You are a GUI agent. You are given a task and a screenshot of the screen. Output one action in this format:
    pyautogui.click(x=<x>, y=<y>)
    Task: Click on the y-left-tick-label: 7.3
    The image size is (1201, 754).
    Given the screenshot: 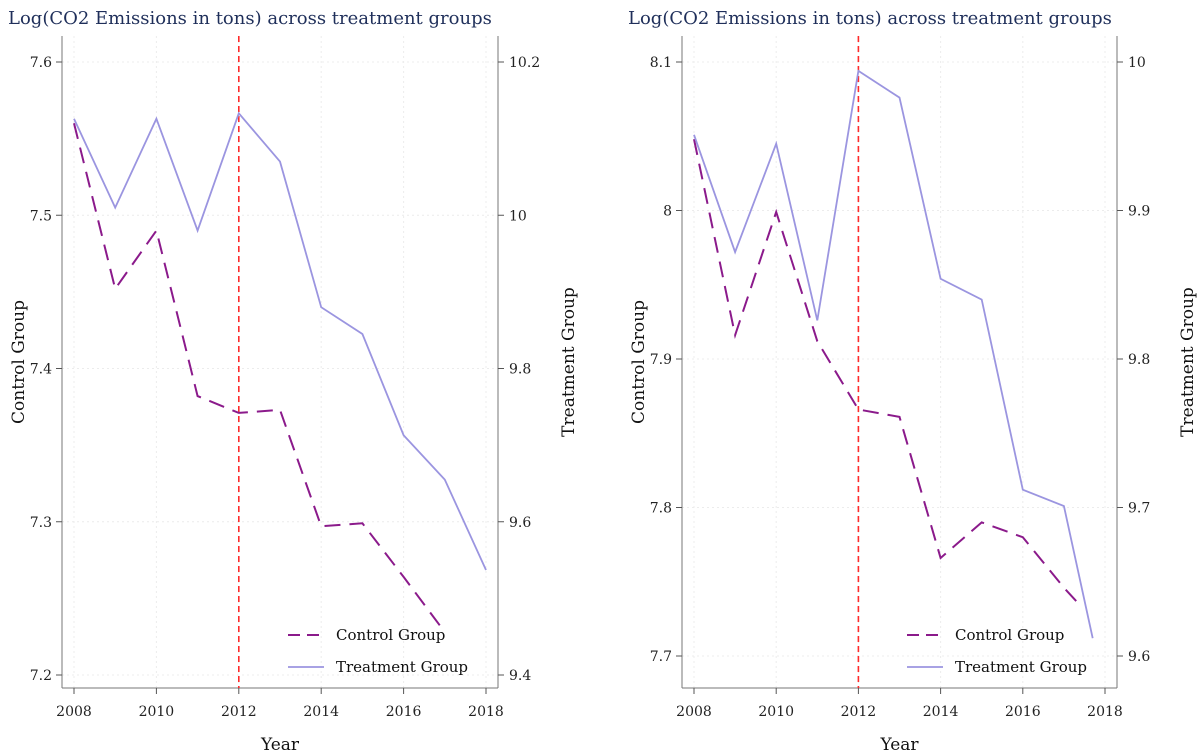 What is the action you would take?
    pyautogui.click(x=41, y=523)
    